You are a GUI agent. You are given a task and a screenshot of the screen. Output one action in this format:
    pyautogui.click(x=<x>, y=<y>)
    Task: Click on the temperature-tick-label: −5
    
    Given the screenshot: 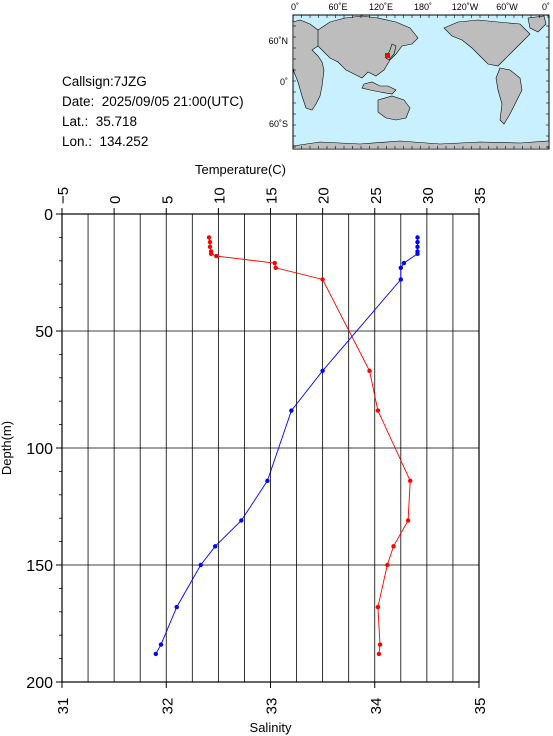 What is the action you would take?
    pyautogui.click(x=63, y=195)
    